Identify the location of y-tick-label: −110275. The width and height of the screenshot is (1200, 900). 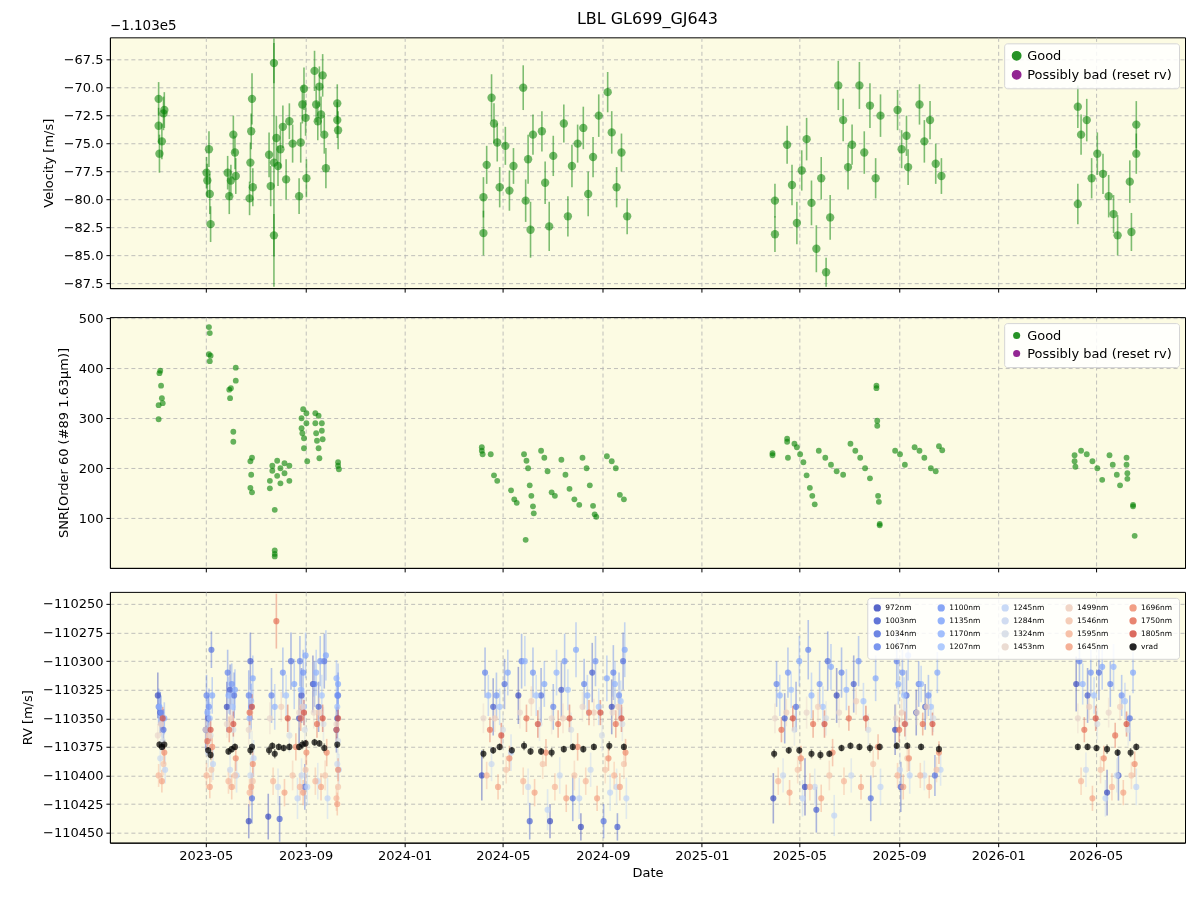
(73, 633).